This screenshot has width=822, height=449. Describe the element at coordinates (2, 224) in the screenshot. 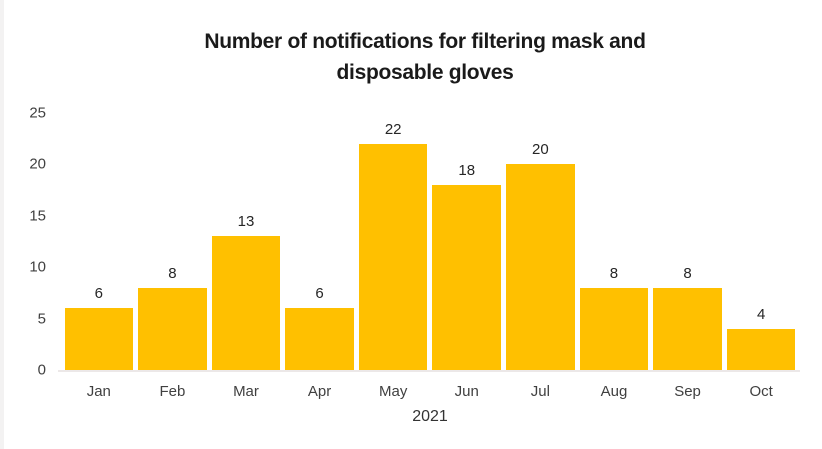

I see `window-edge` at that location.